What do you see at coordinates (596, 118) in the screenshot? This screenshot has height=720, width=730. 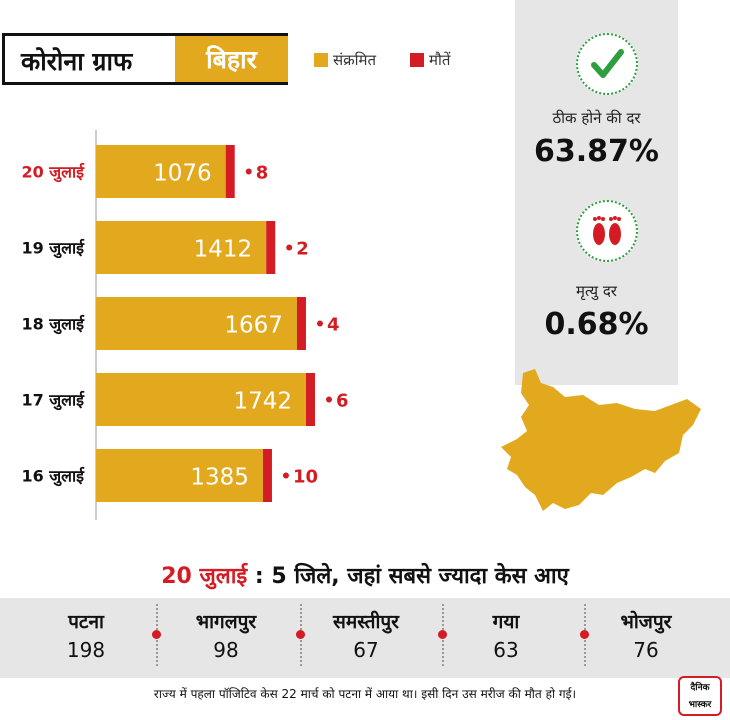 I see `recovery-rate-label: ठीक होने की दर` at bounding box center [596, 118].